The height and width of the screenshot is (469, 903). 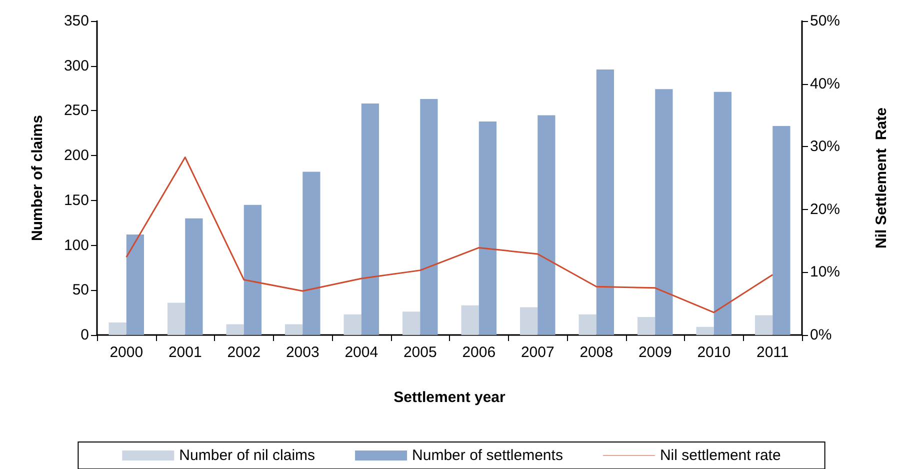 I want to click on y2-tick-label: 40%, so click(x=825, y=83).